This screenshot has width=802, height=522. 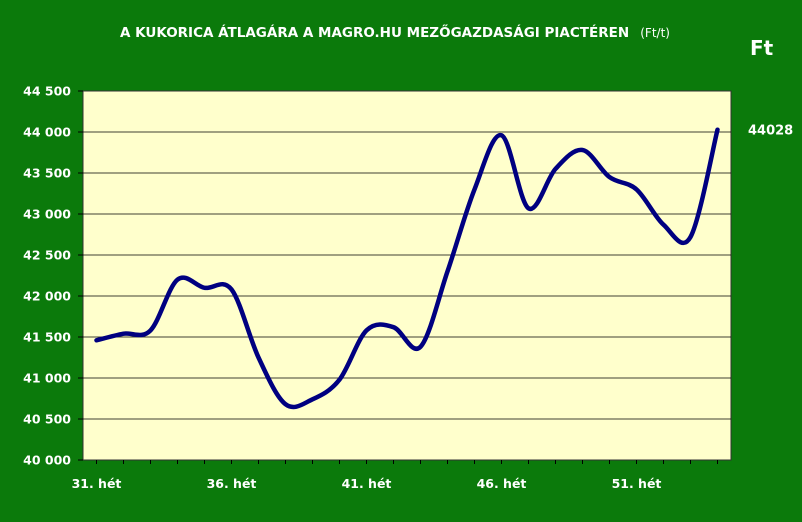 I want to click on y-tick-label: 43 000, so click(x=47, y=214).